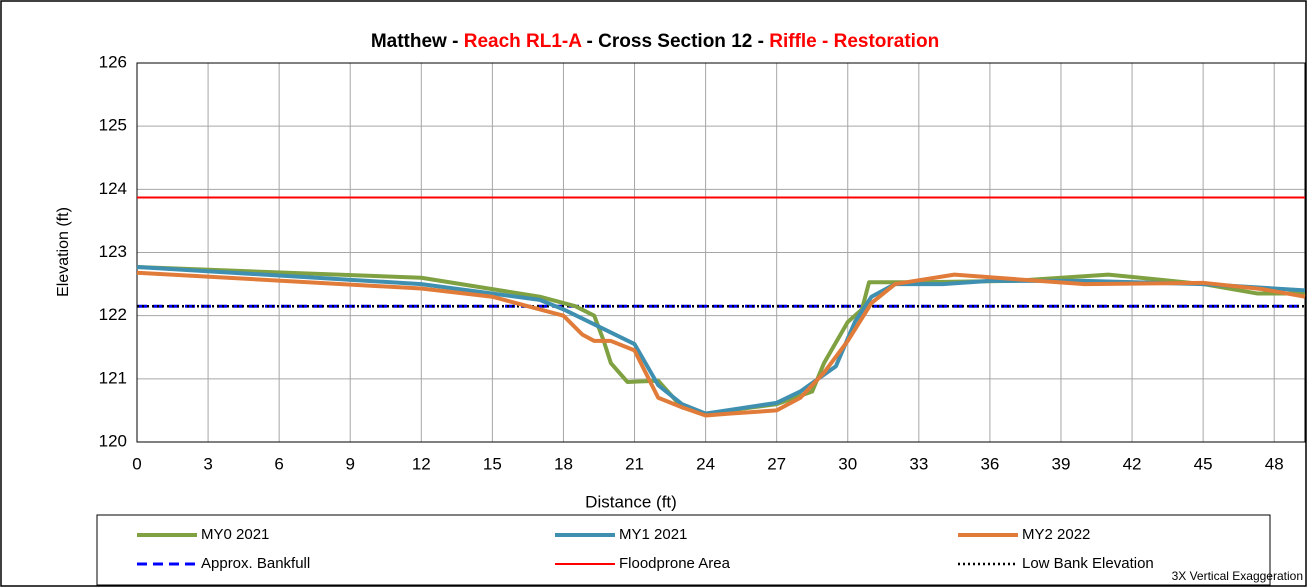  I want to click on x-tick-label: 21, so click(634, 463).